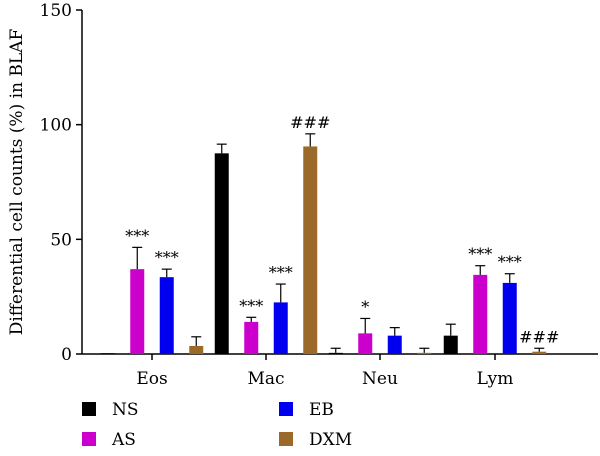 The height and width of the screenshot is (456, 600). What do you see at coordinates (480, 254) in the screenshot?
I see `significance-as-lym: ***` at bounding box center [480, 254].